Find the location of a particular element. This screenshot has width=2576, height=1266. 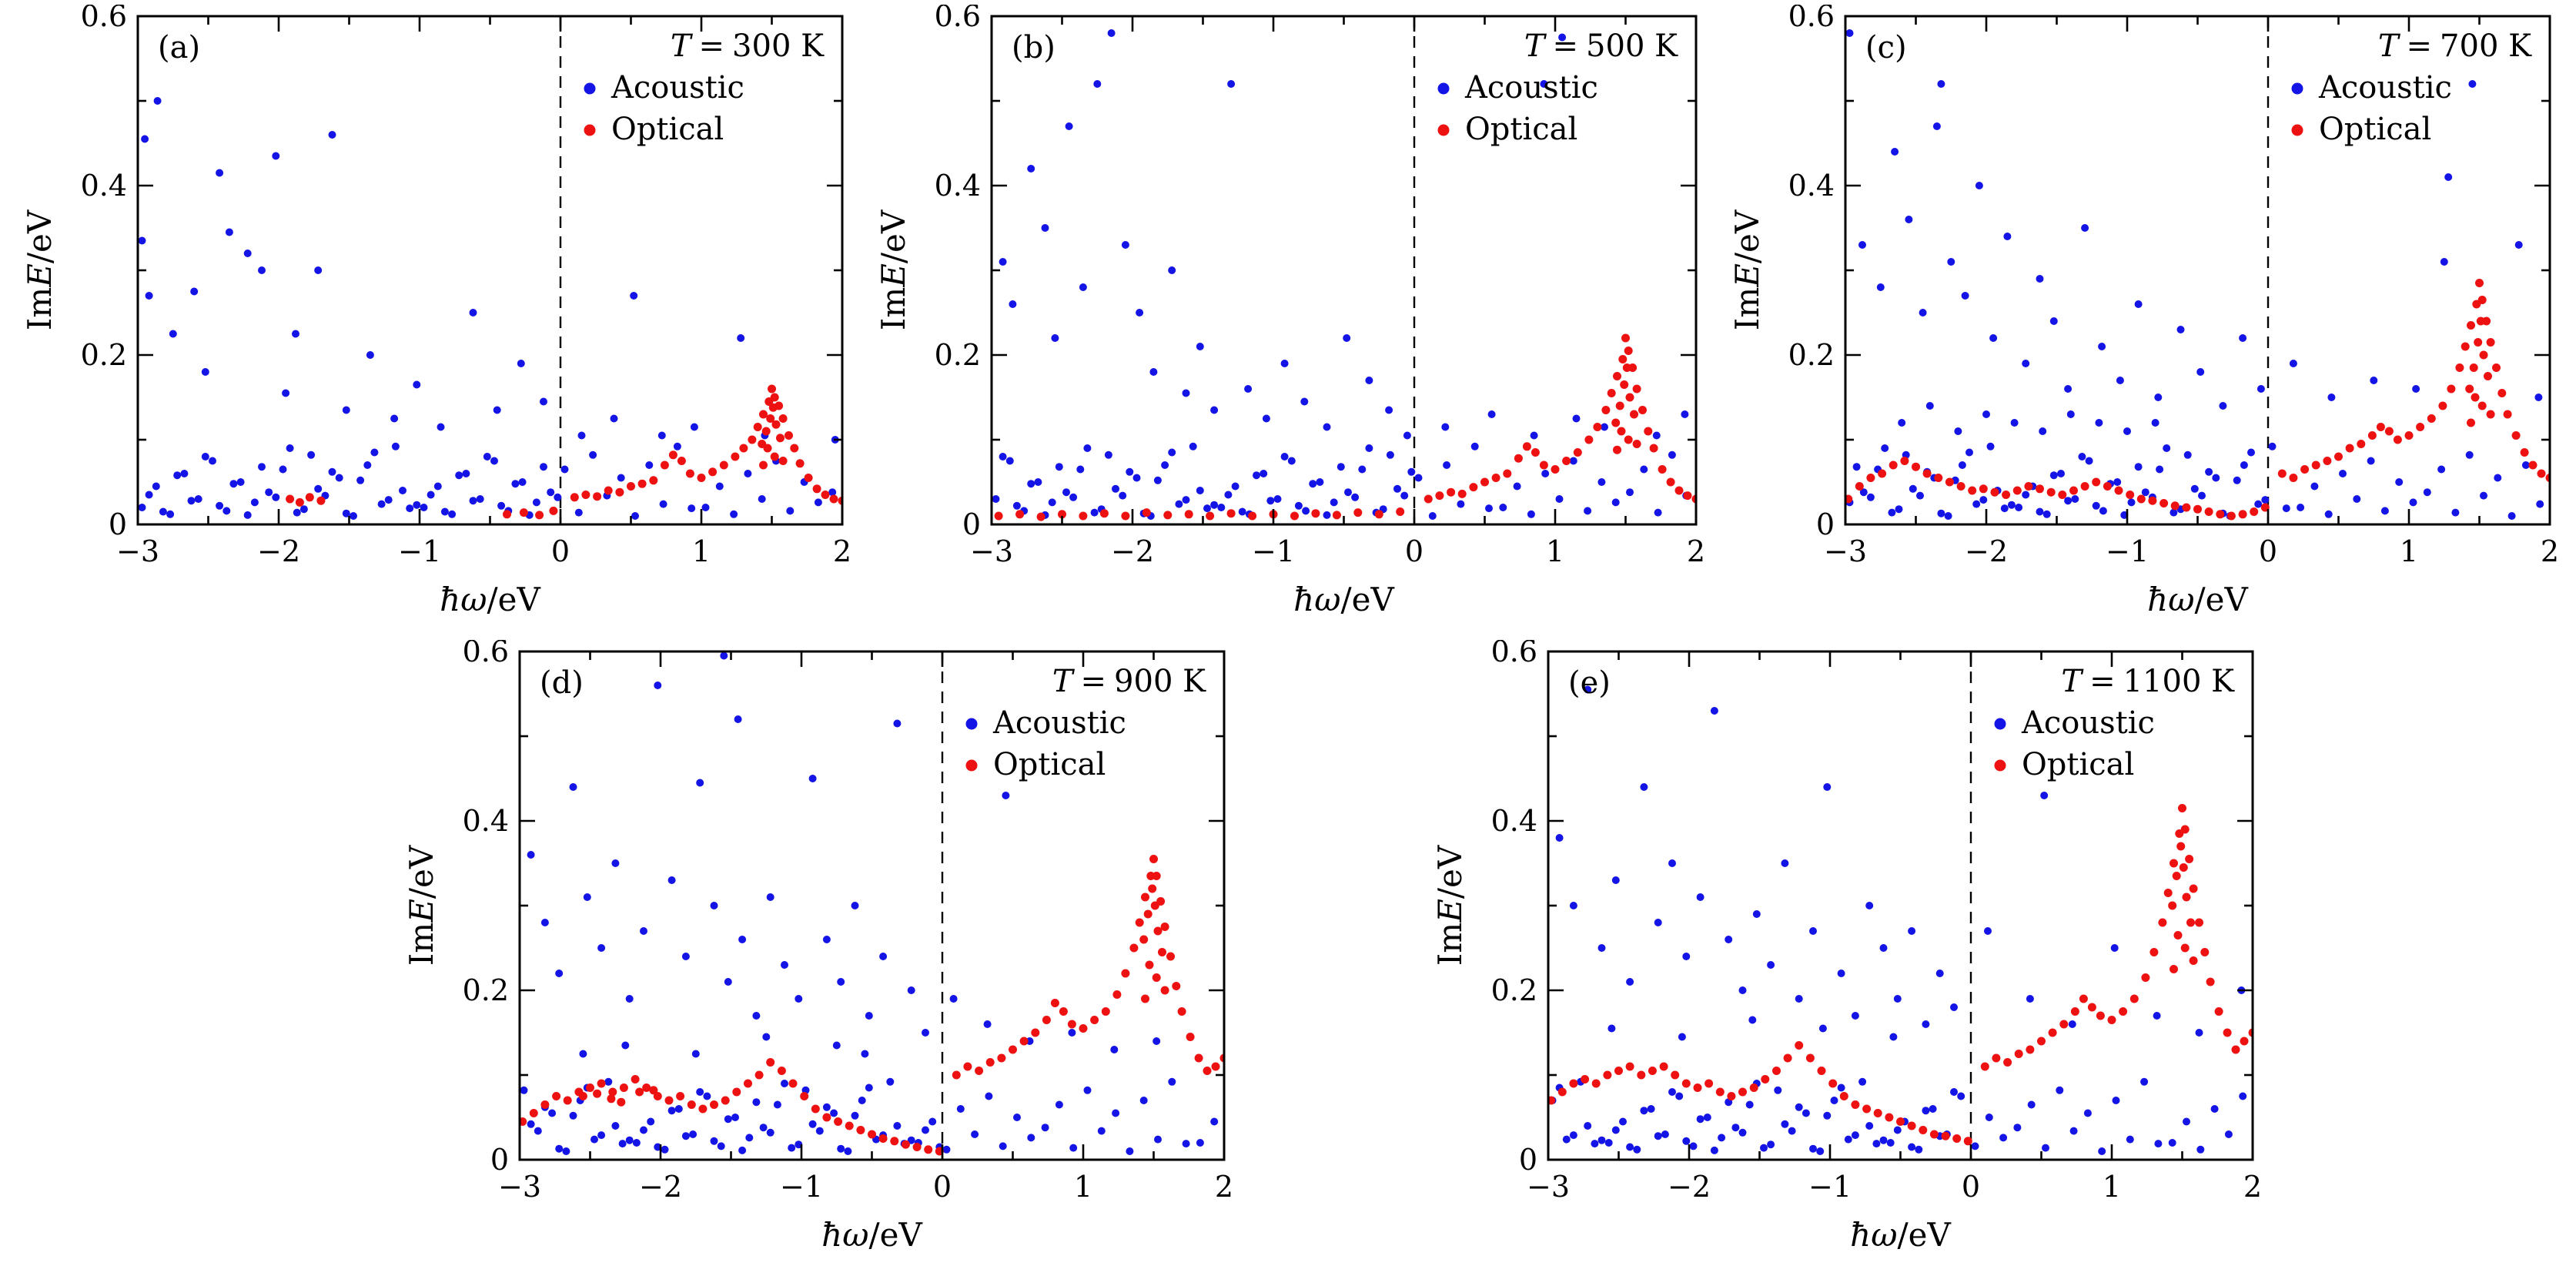

panel-label: (c) is located at coordinates (1886, 47).